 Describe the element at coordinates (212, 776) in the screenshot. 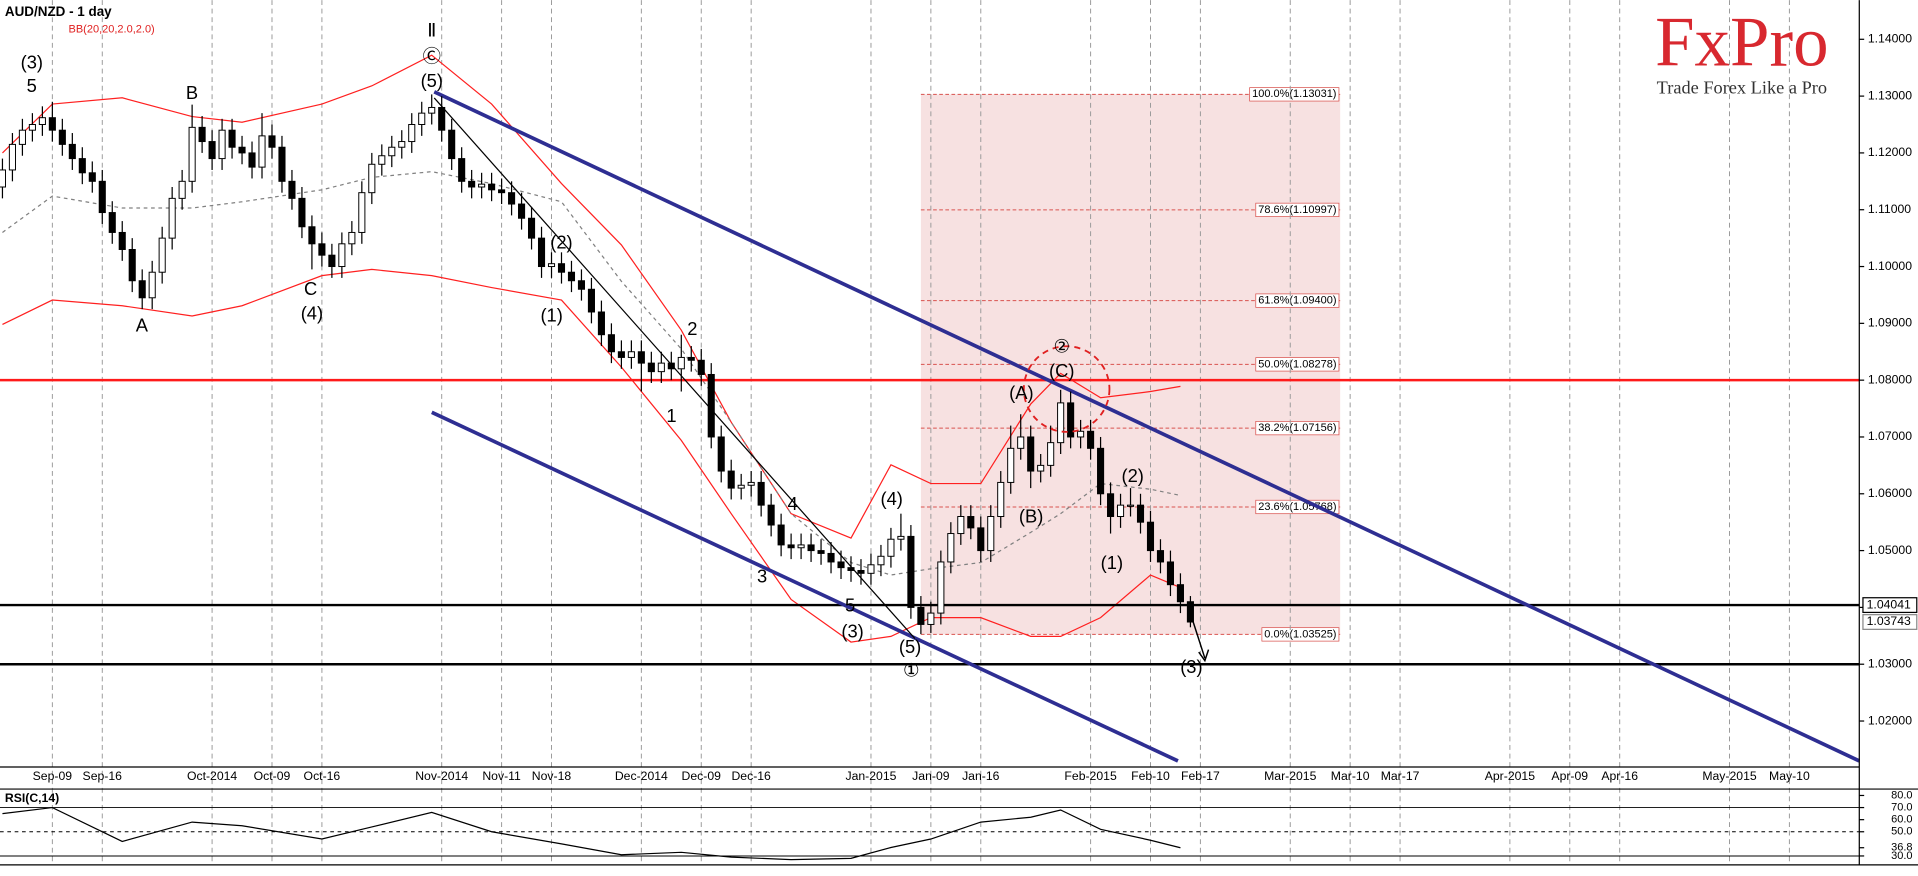

I see `x-tick-label: Oct-2014` at that location.